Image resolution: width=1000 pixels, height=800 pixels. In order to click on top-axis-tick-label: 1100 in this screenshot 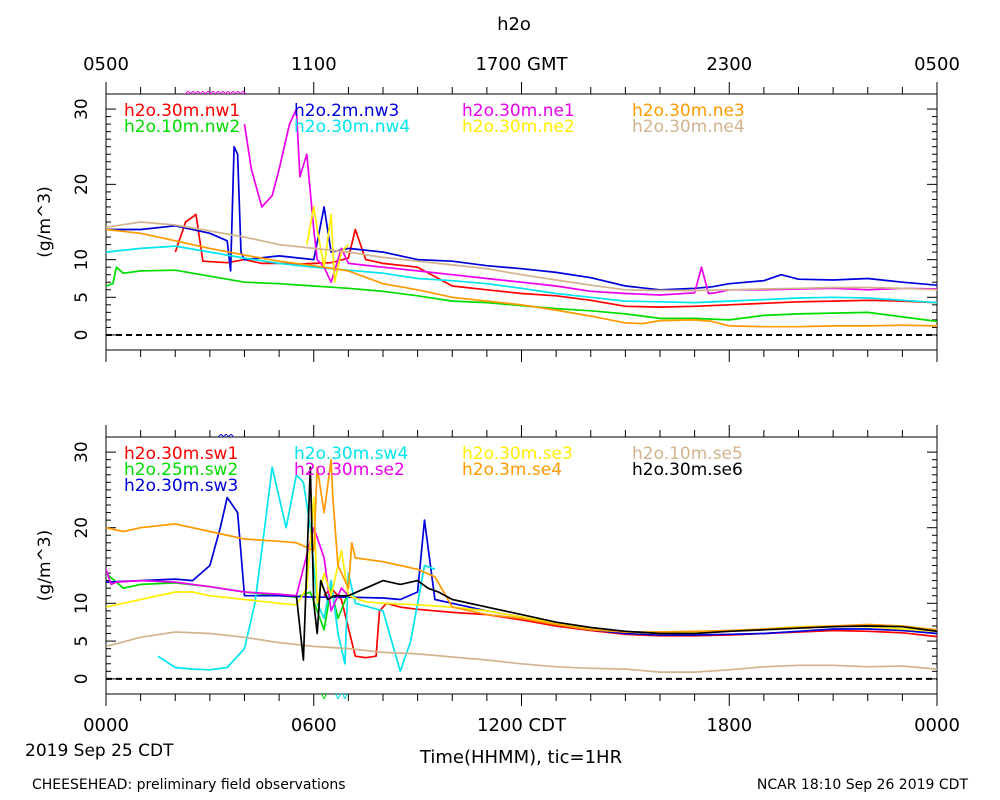, I will do `click(314, 64)`.